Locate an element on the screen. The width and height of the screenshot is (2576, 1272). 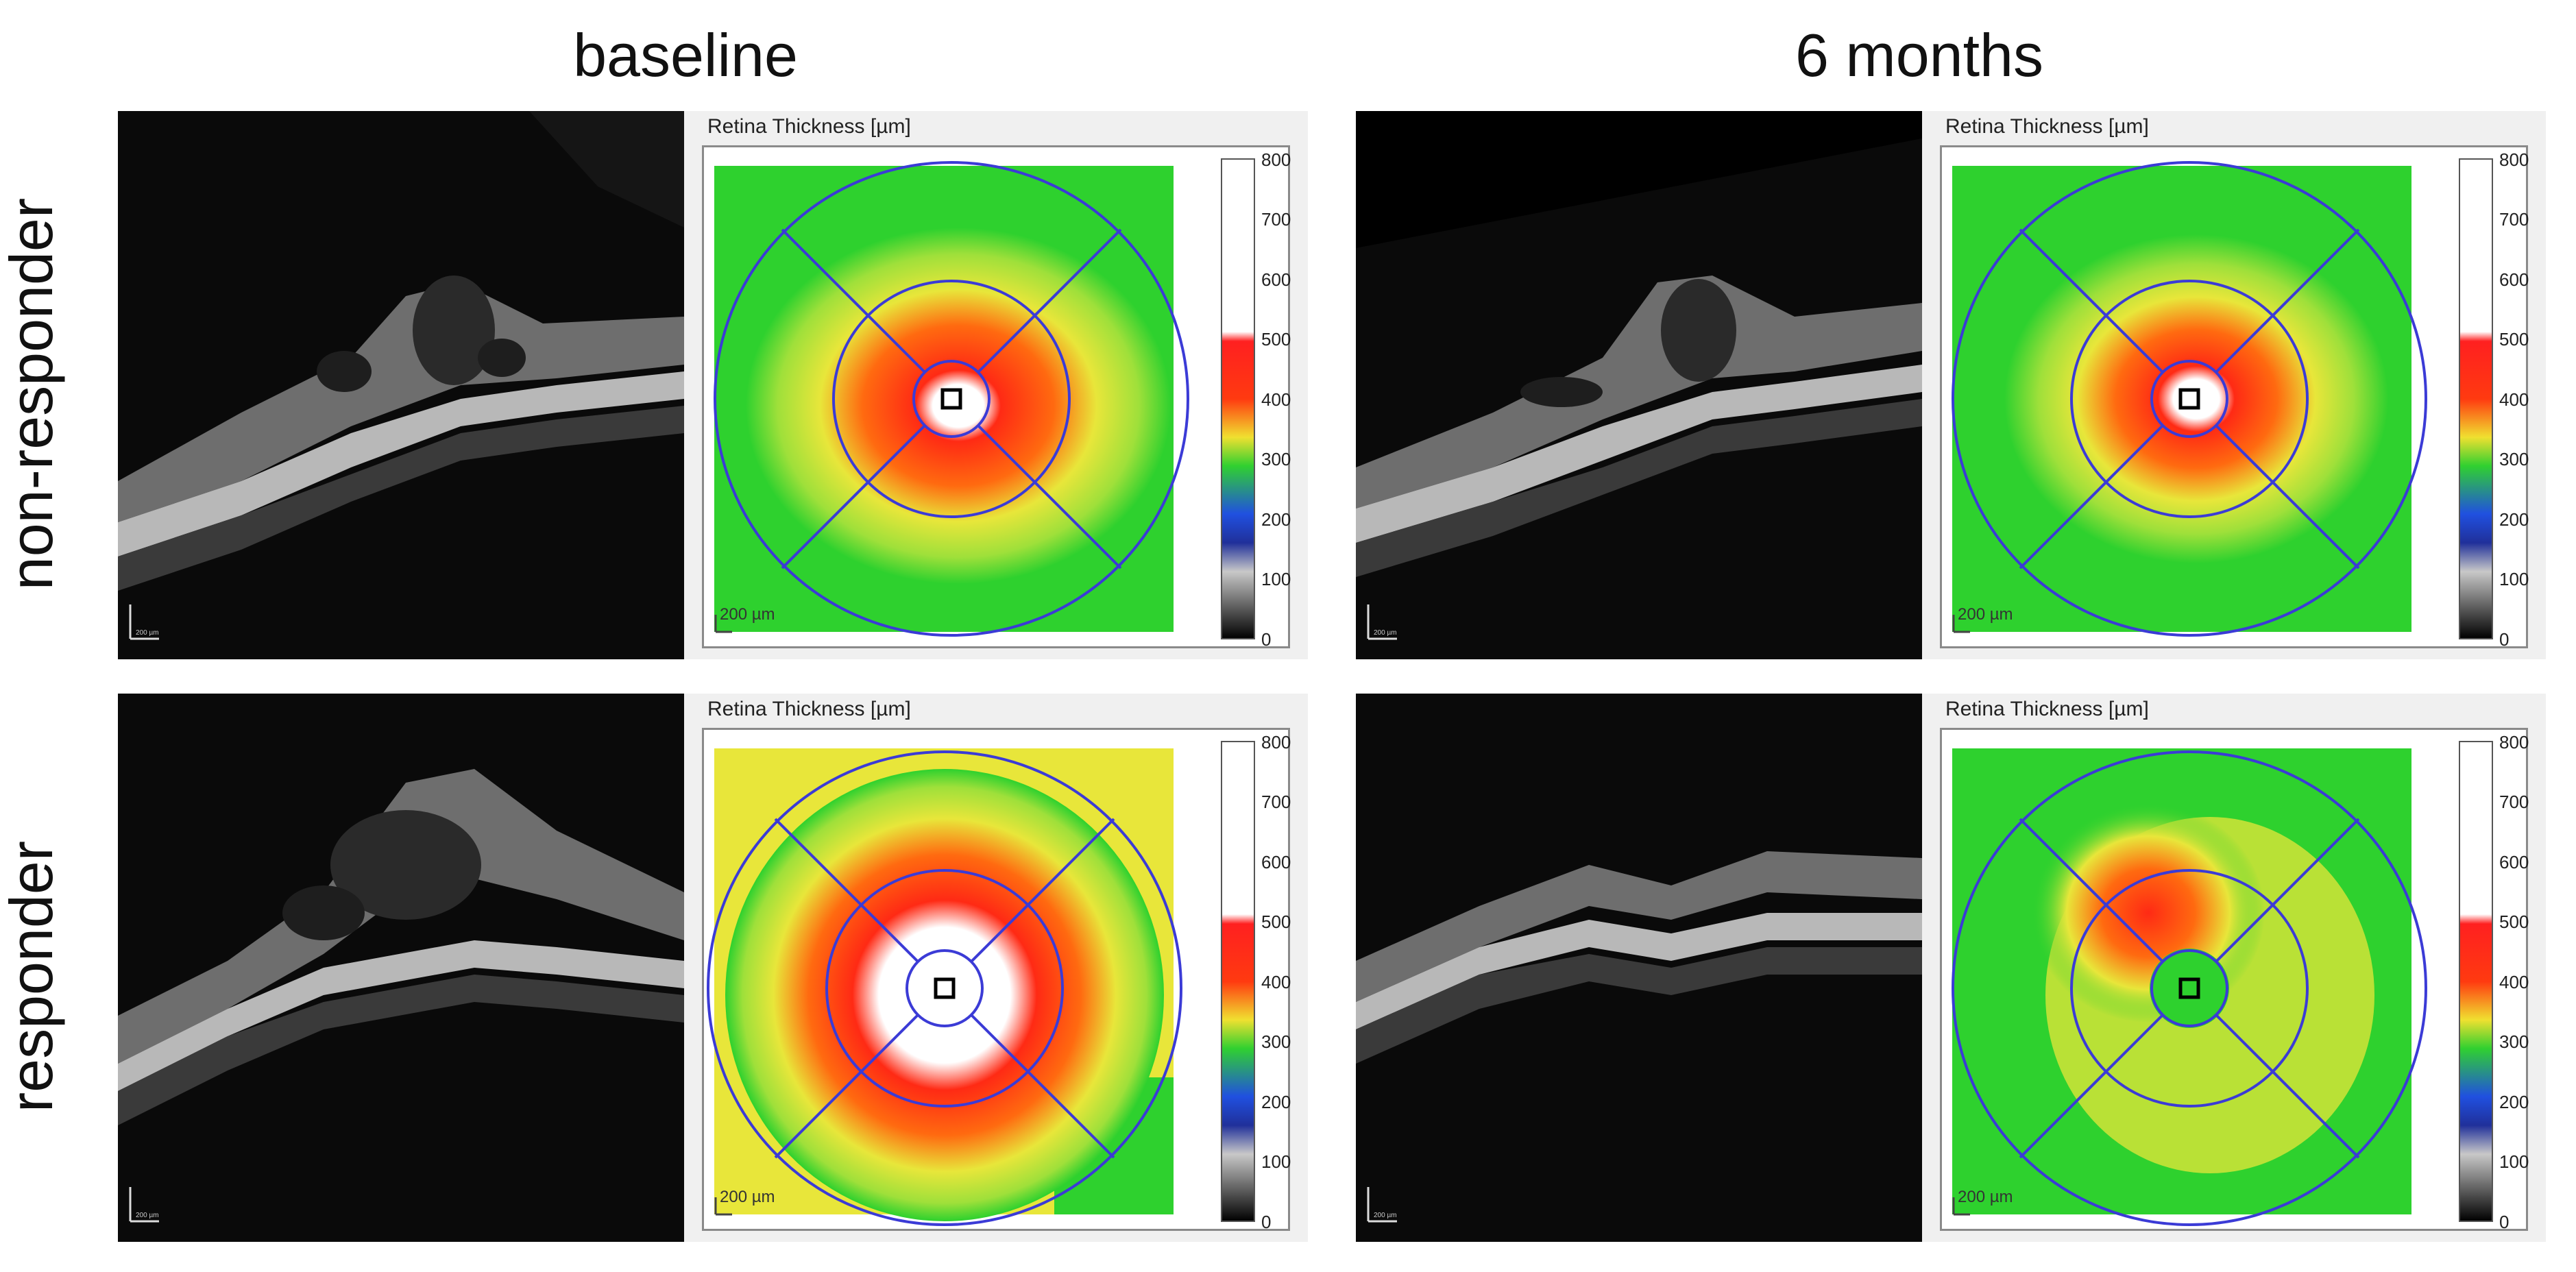
row-label-responder: responder is located at coordinates (32, 976).